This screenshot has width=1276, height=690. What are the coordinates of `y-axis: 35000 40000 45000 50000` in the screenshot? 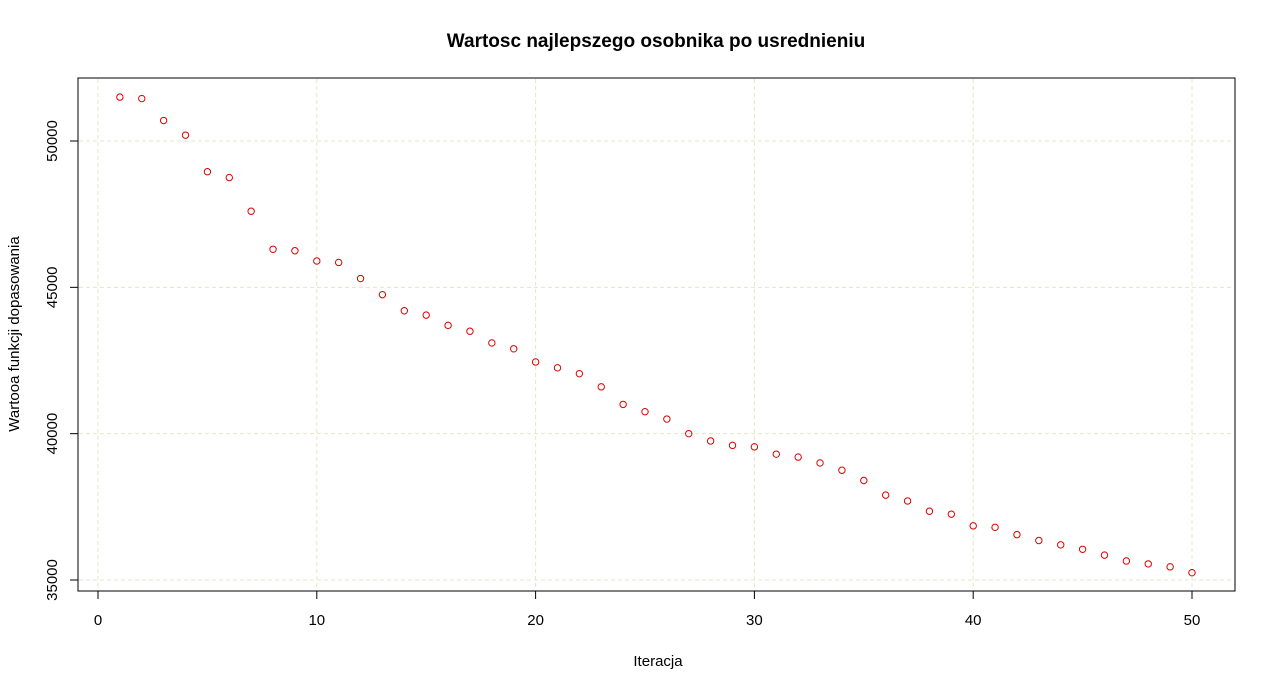 It's located at (61, 360).